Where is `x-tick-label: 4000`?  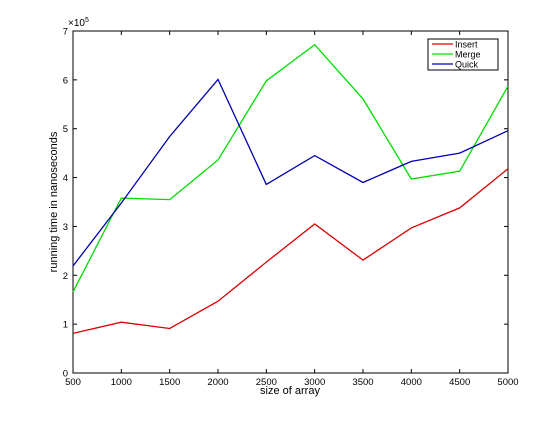
x-tick-label: 4000 is located at coordinates (411, 382).